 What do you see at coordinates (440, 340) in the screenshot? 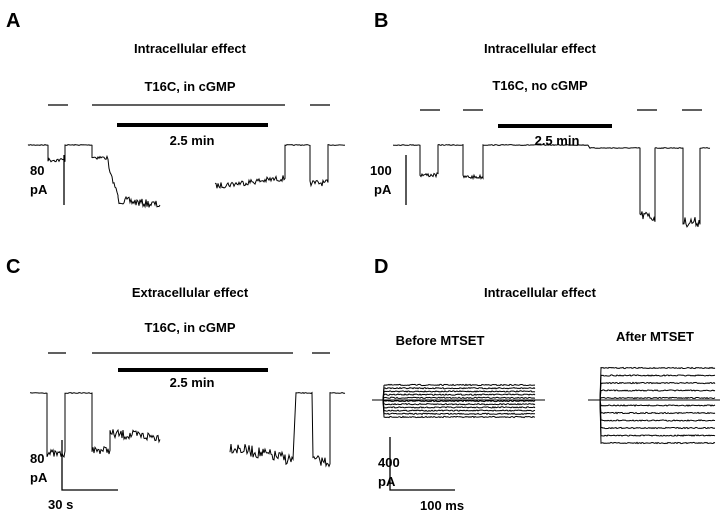
I see `before-label: Before MTSET` at bounding box center [440, 340].